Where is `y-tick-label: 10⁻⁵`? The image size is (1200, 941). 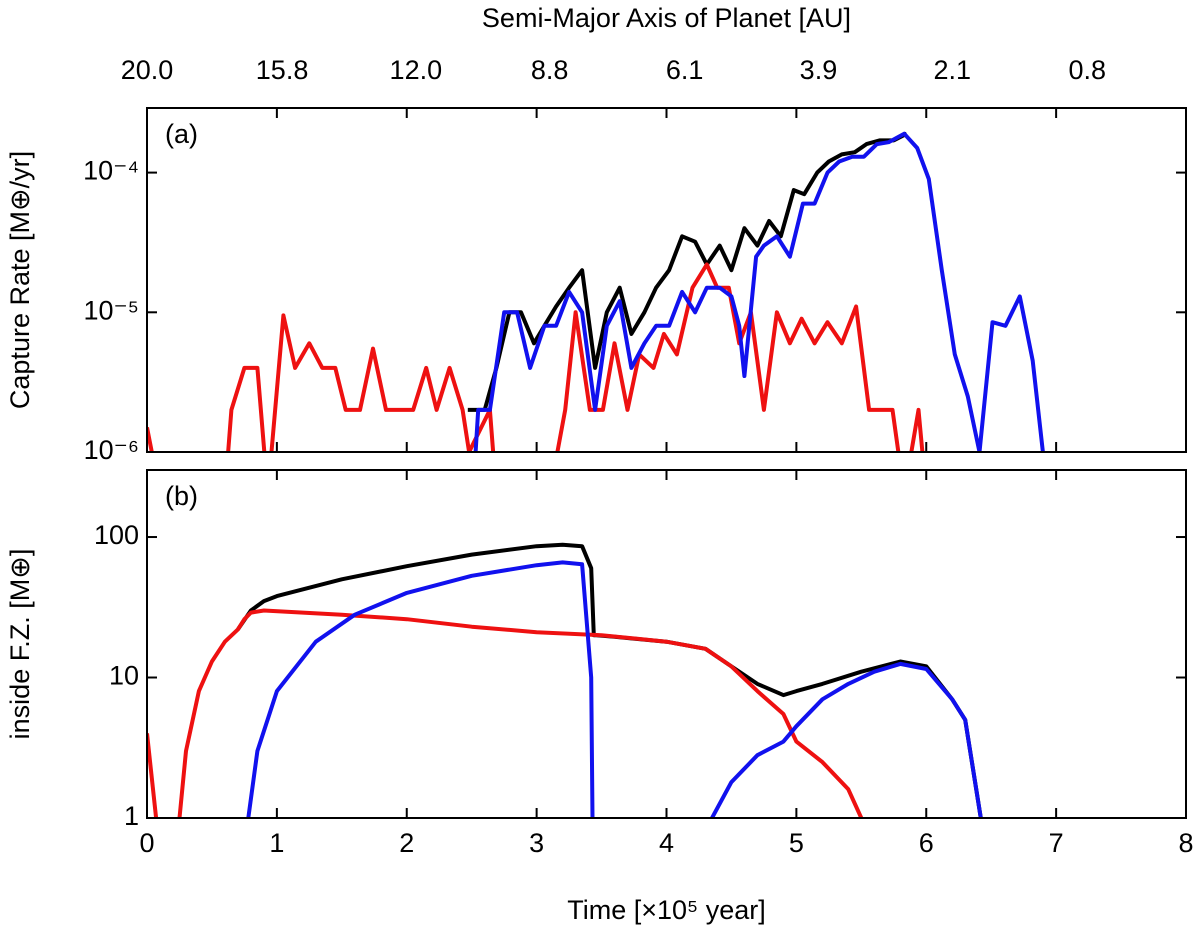 y-tick-label: 10⁻⁵ is located at coordinates (111, 310).